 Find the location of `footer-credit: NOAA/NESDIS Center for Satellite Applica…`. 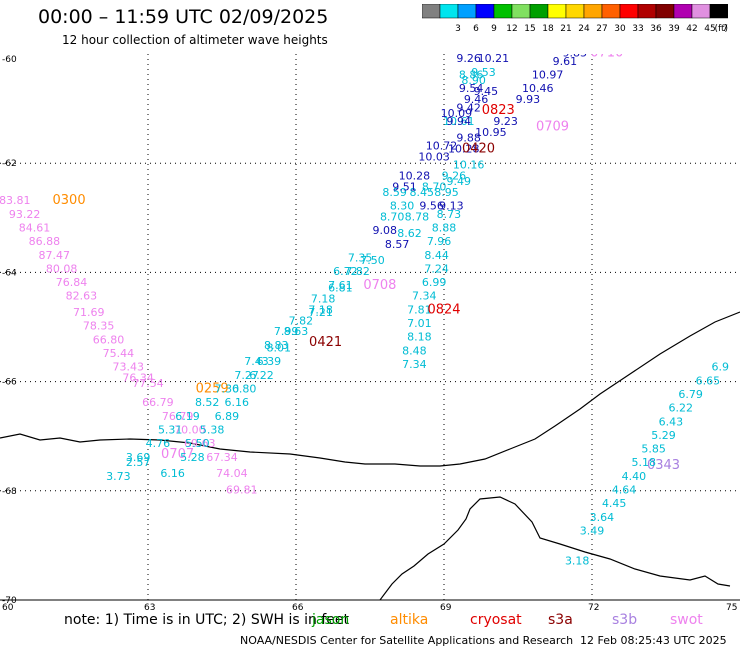

footer-credit: NOAA/NESDIS Center for Satellite Applica… is located at coordinates (407, 640).